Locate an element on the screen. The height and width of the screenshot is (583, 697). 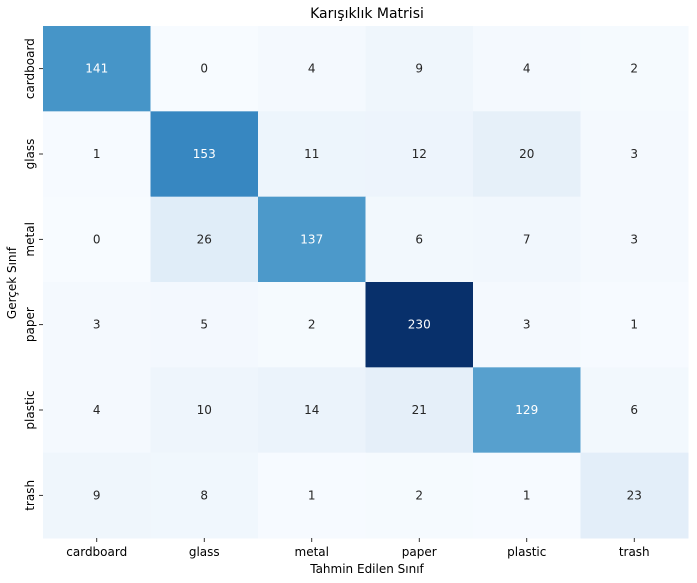
cell-value-label: 11 is located at coordinates (311, 154).